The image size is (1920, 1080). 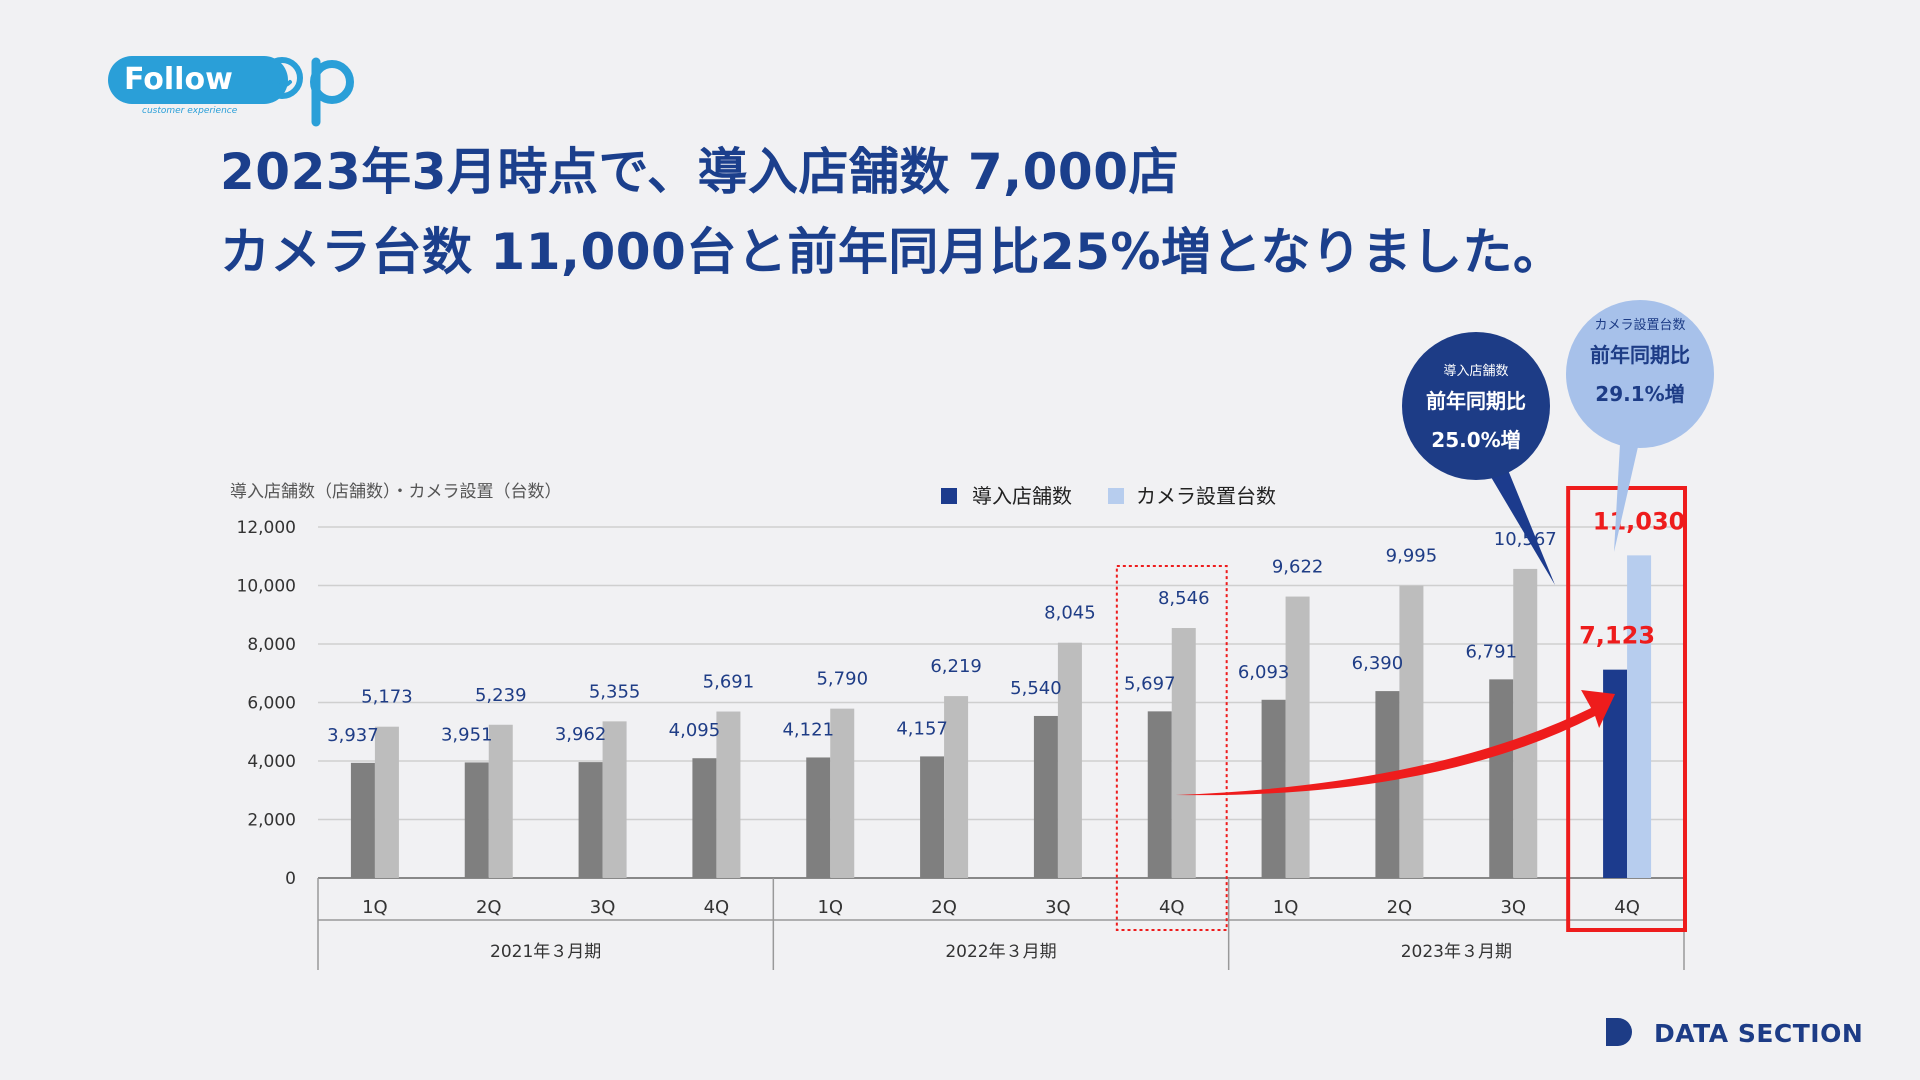 What do you see at coordinates (1640, 325) in the screenshot?
I see `bubble-cameras-label: カメラ設置台数` at bounding box center [1640, 325].